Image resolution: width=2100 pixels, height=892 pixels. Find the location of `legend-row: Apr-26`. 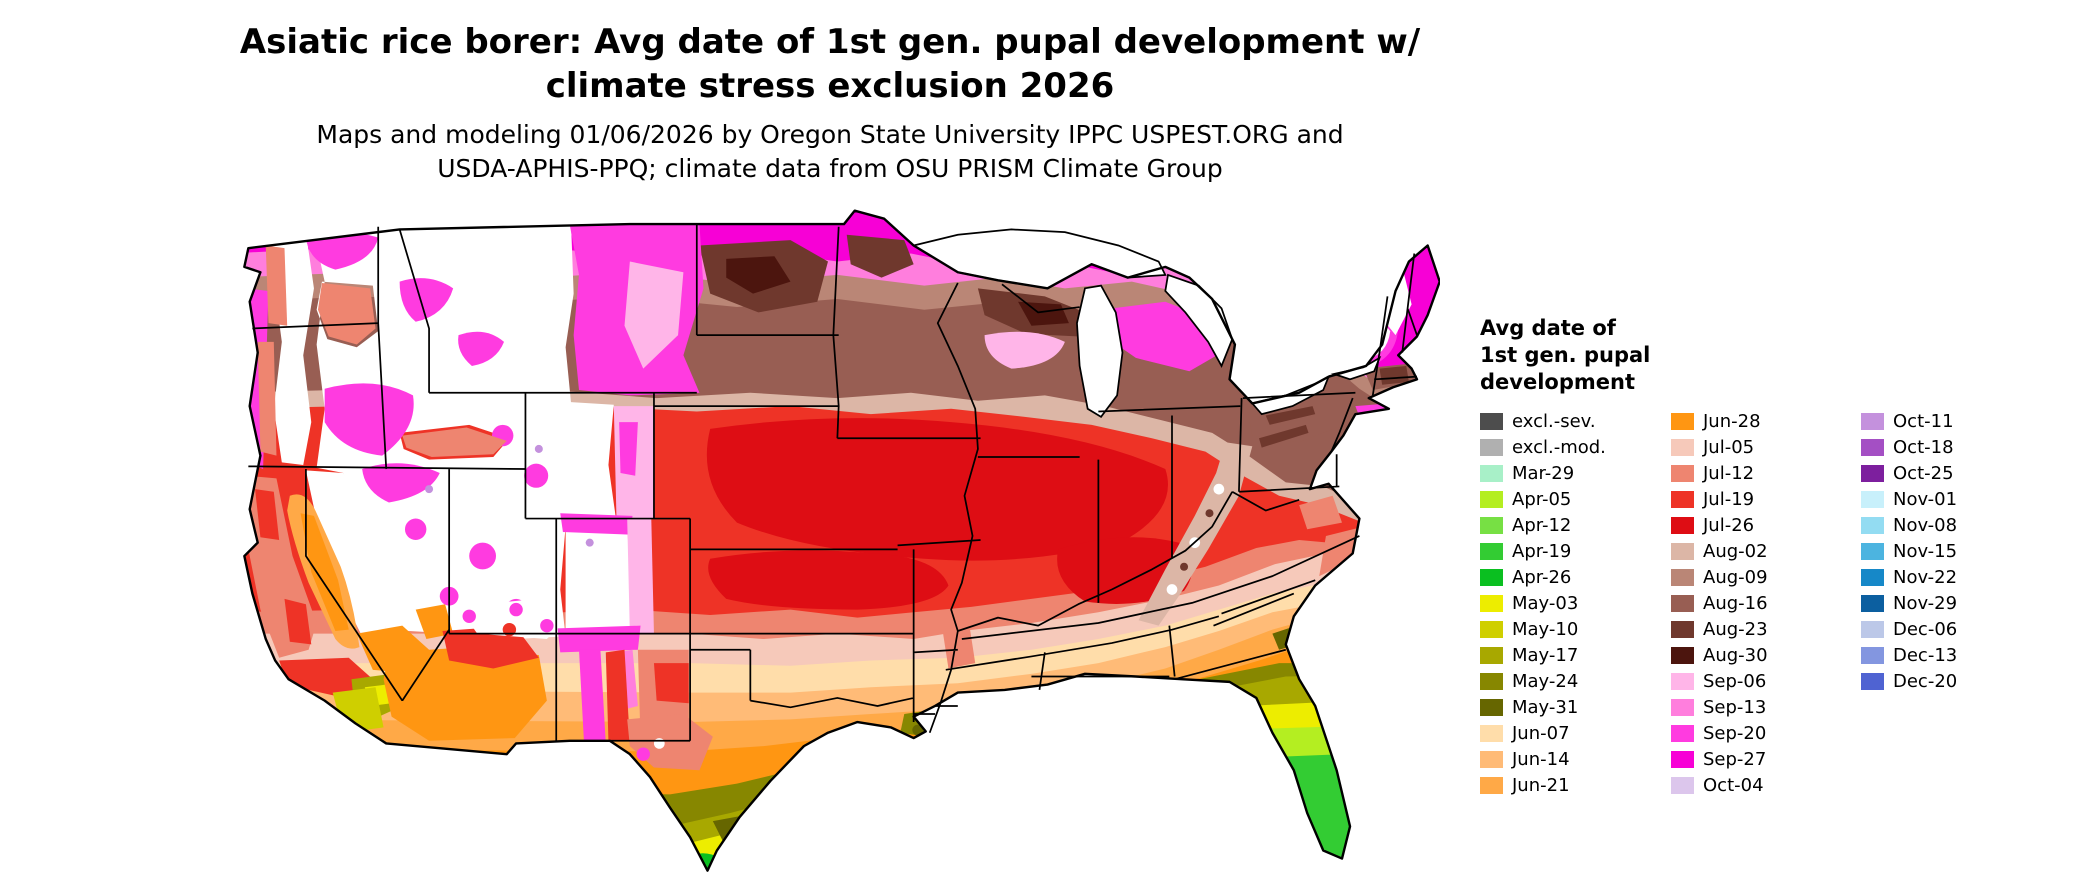

legend-row: Apr-26 is located at coordinates (1572, 577).